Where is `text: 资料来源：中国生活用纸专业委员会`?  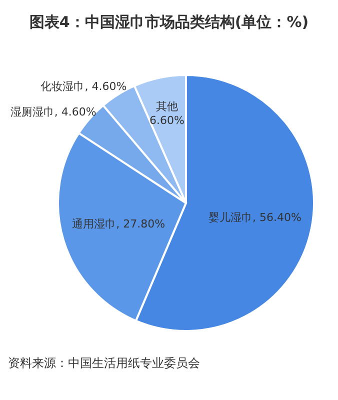 text: 资料来源：中国生活用纸专业委员会 is located at coordinates (104, 363).